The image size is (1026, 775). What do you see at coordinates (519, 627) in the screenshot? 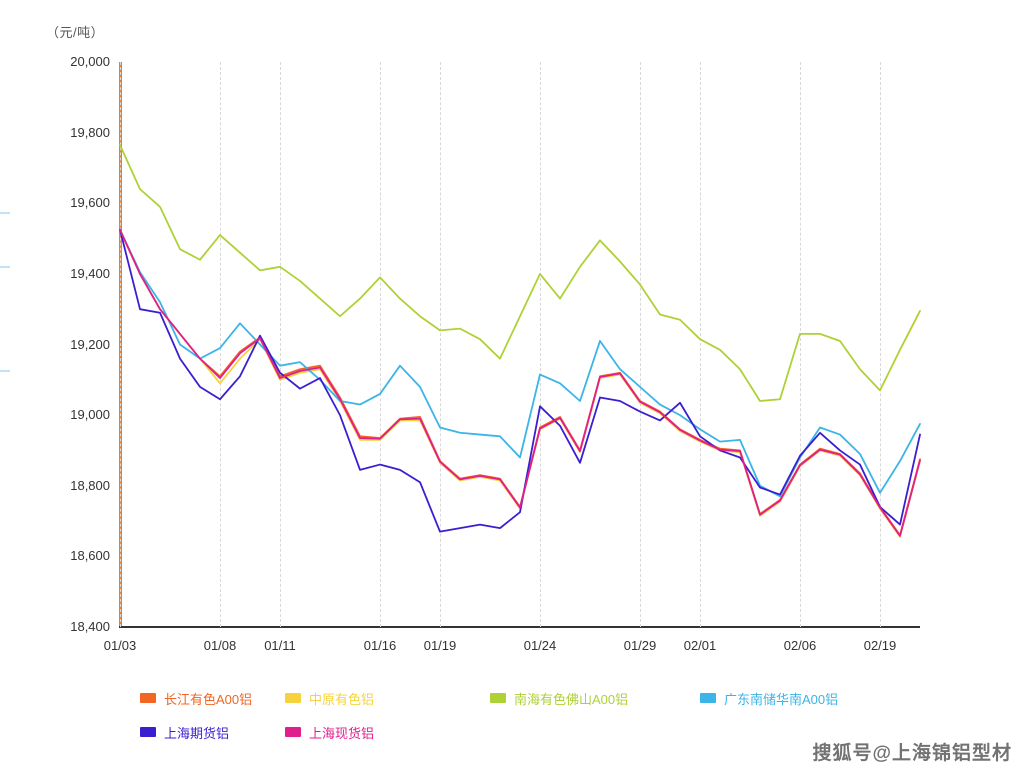
I see `x-axis-line` at bounding box center [519, 627].